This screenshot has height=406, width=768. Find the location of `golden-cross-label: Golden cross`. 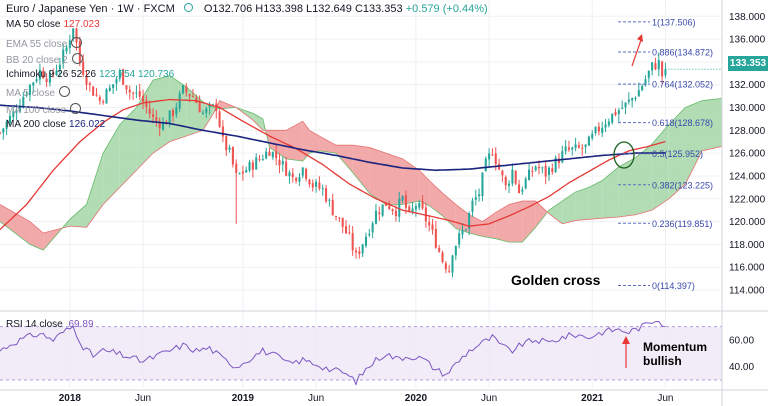

golden-cross-label: Golden cross is located at coordinates (556, 280).